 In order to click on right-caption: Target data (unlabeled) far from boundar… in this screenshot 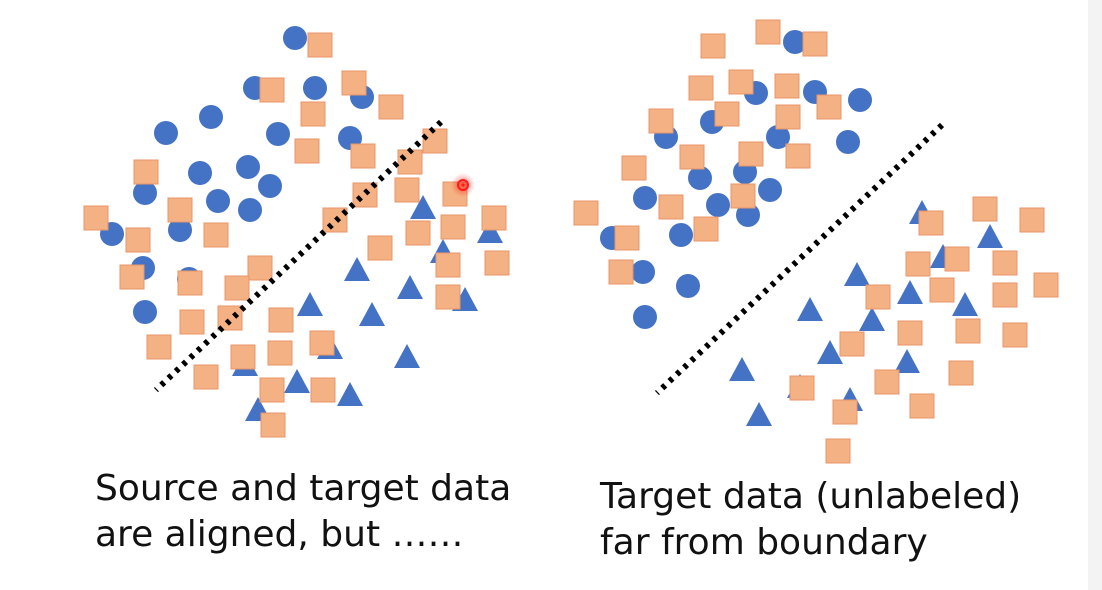, I will do `click(810, 520)`.